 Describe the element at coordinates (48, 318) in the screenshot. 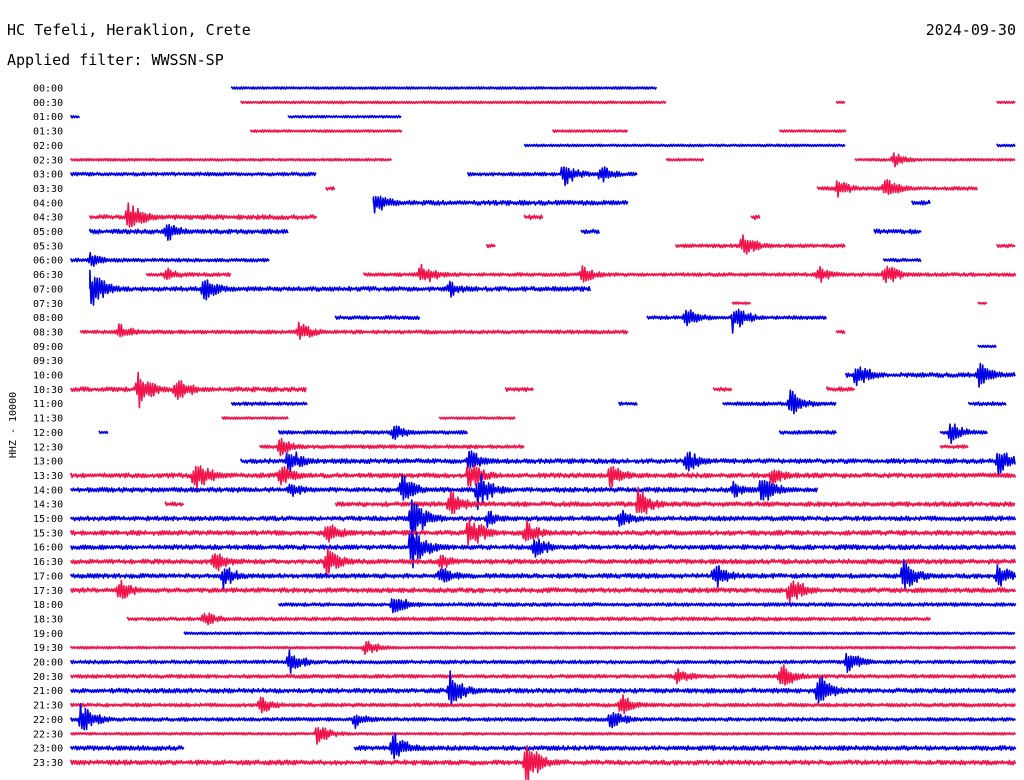

I see `time-tick-label: 08:00` at that location.